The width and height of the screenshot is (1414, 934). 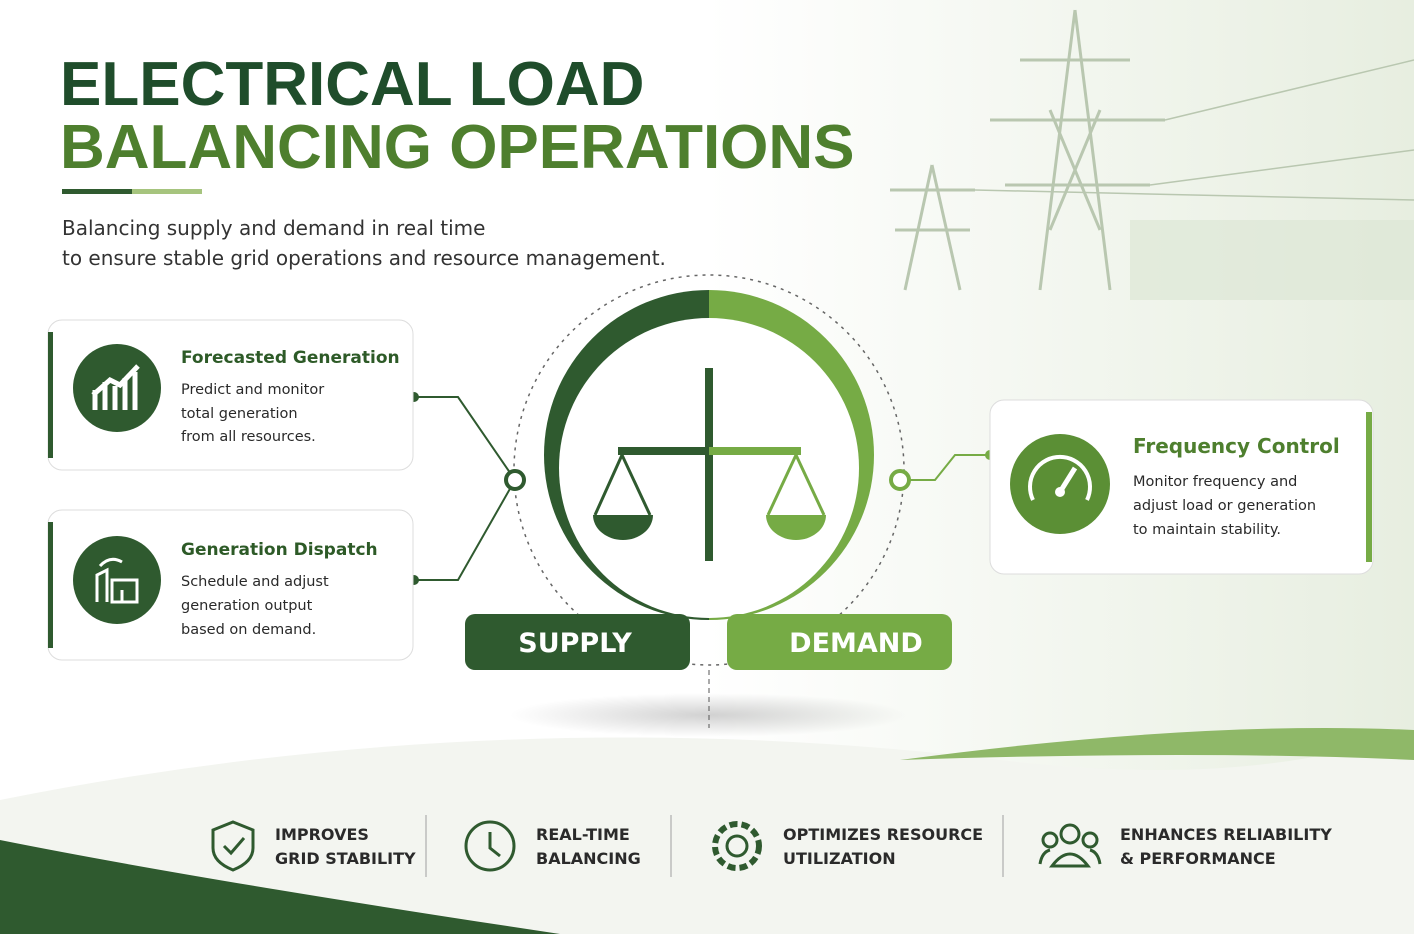 What do you see at coordinates (856, 643) in the screenshot?
I see `demand-label: DEMAND` at bounding box center [856, 643].